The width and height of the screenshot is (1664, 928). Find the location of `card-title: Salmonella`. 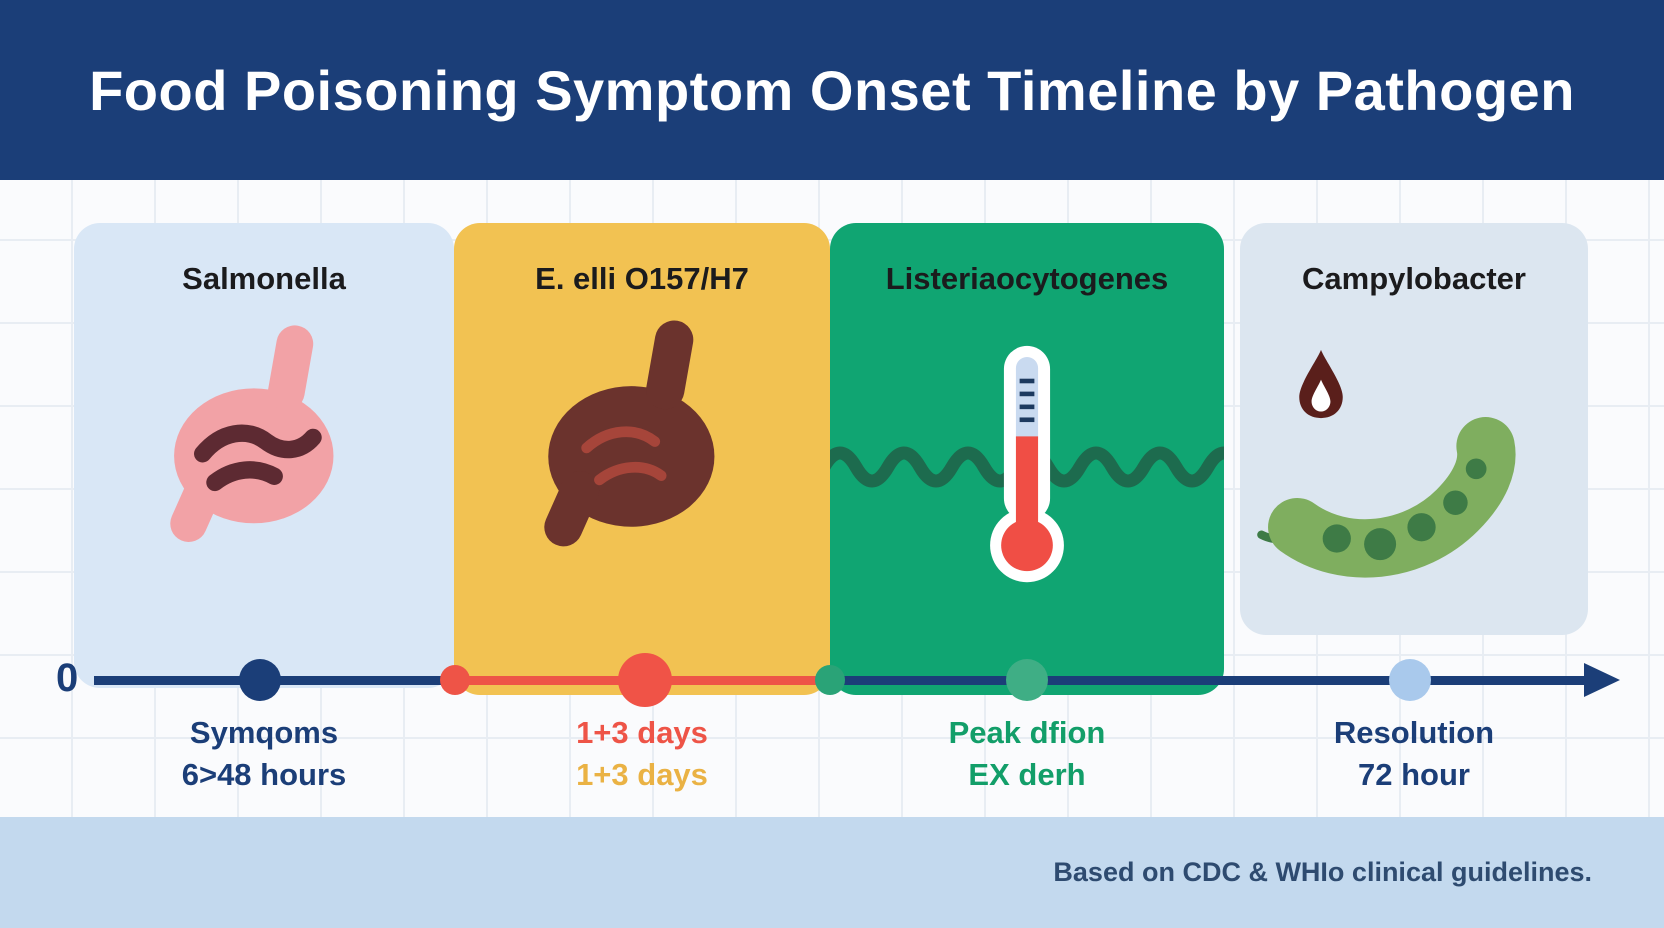

card-title: Salmonella is located at coordinates (264, 278).